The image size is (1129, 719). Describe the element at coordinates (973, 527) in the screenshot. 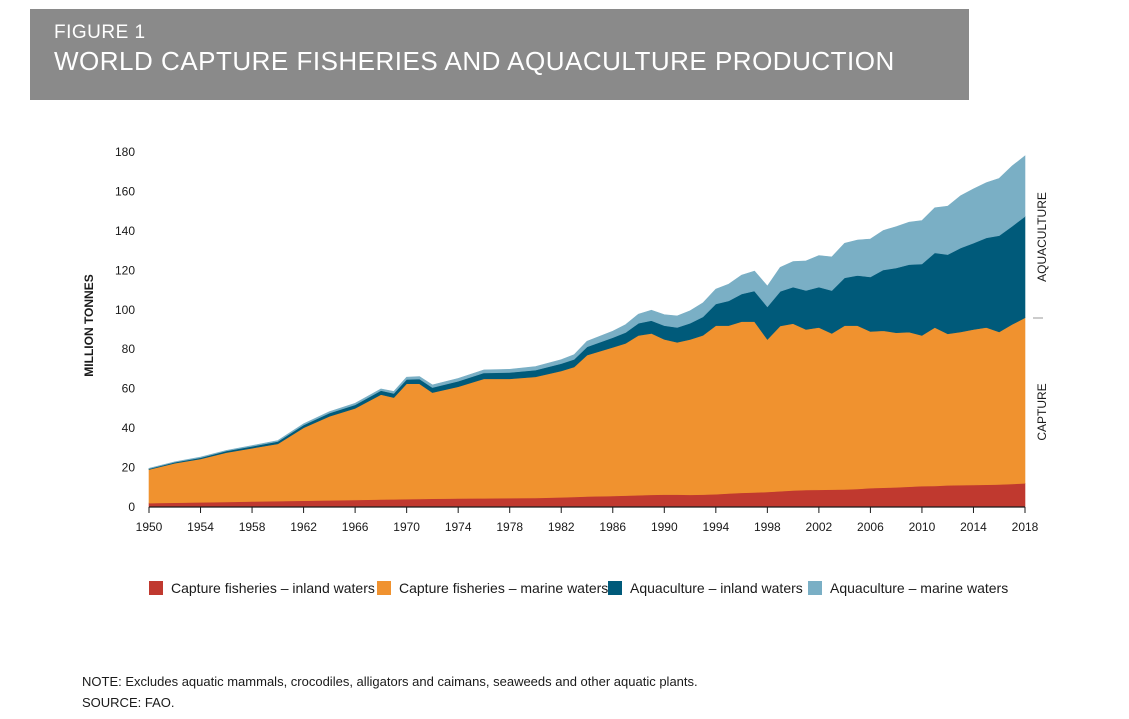

I see `x-tick-label: 2014` at that location.